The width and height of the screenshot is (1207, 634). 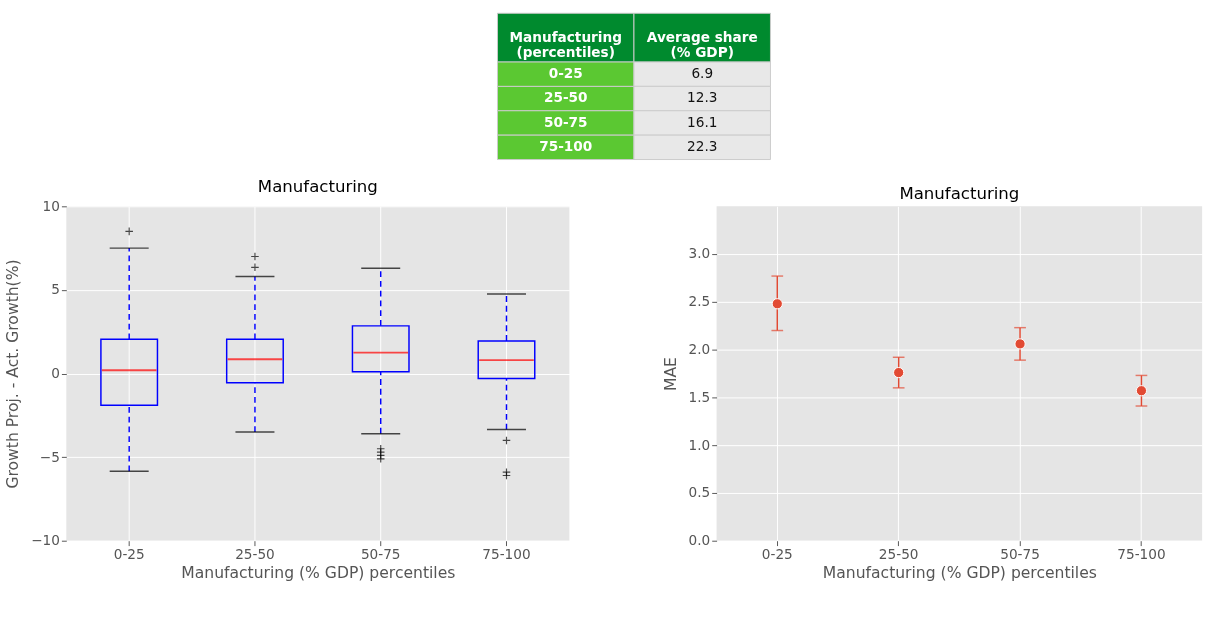 I want to click on text: Manufacturing (percentiles), so click(x=565, y=44).